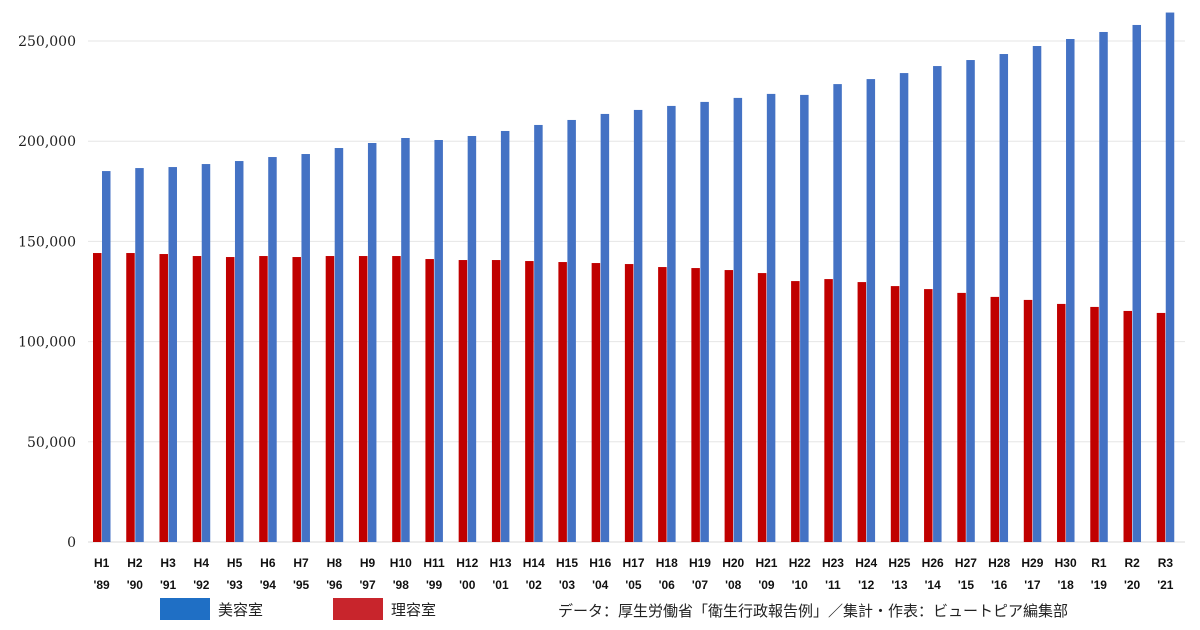  Describe the element at coordinates (833, 585) in the screenshot. I see `x-tick-year-label: '11` at that location.